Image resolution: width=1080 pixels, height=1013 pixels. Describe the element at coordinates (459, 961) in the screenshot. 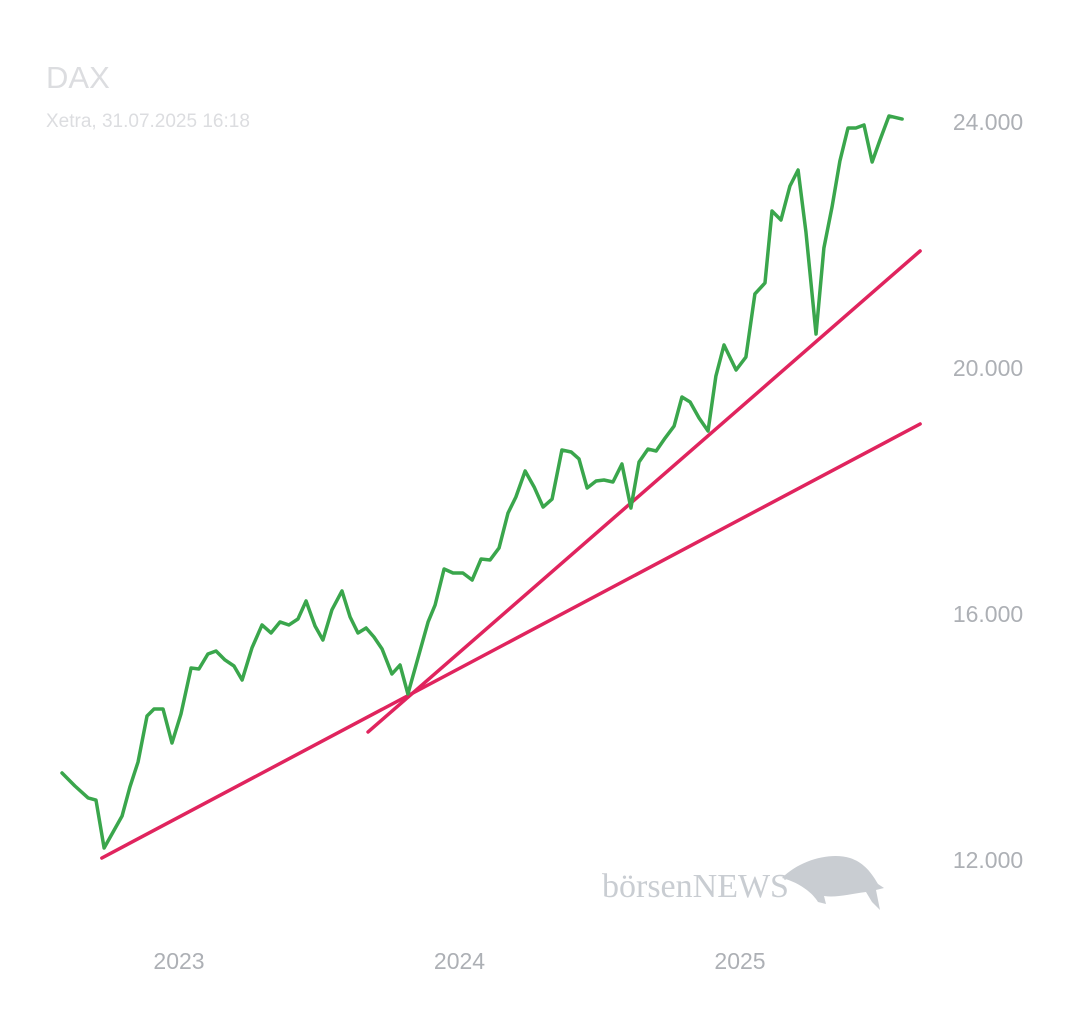

I see `x-tick-label: 2024` at that location.